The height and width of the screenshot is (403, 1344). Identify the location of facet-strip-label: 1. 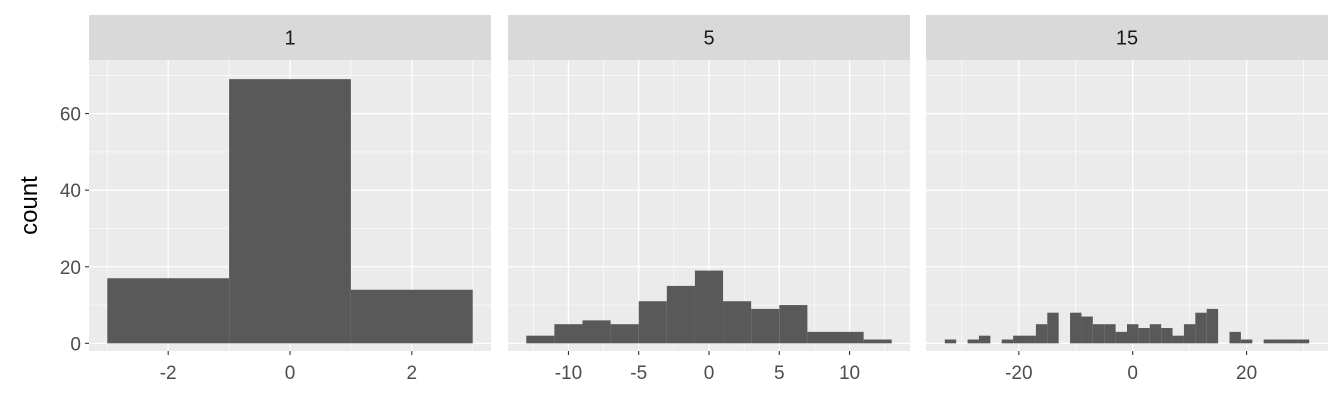
(289, 39).